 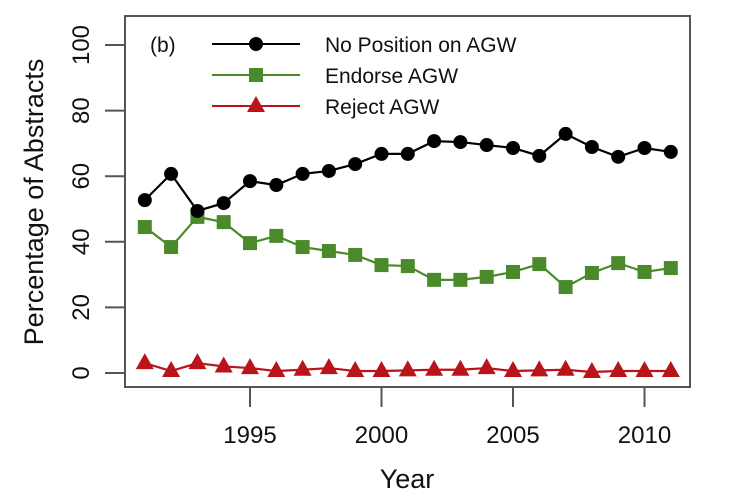 I want to click on y-axis-title: Percentage of Abstracts, so click(x=34, y=202).